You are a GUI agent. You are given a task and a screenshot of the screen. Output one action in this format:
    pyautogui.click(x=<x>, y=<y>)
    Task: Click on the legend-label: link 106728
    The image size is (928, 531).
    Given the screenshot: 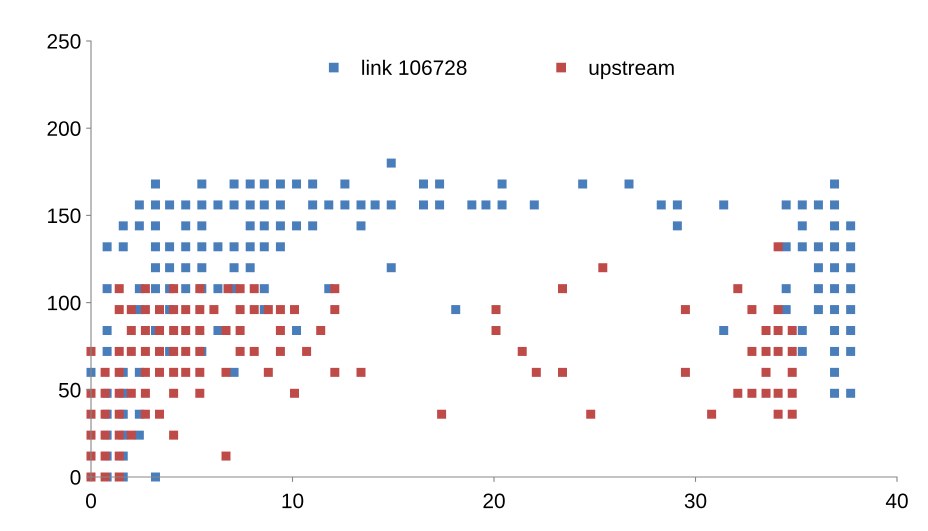 What is the action you would take?
    pyautogui.click(x=414, y=68)
    